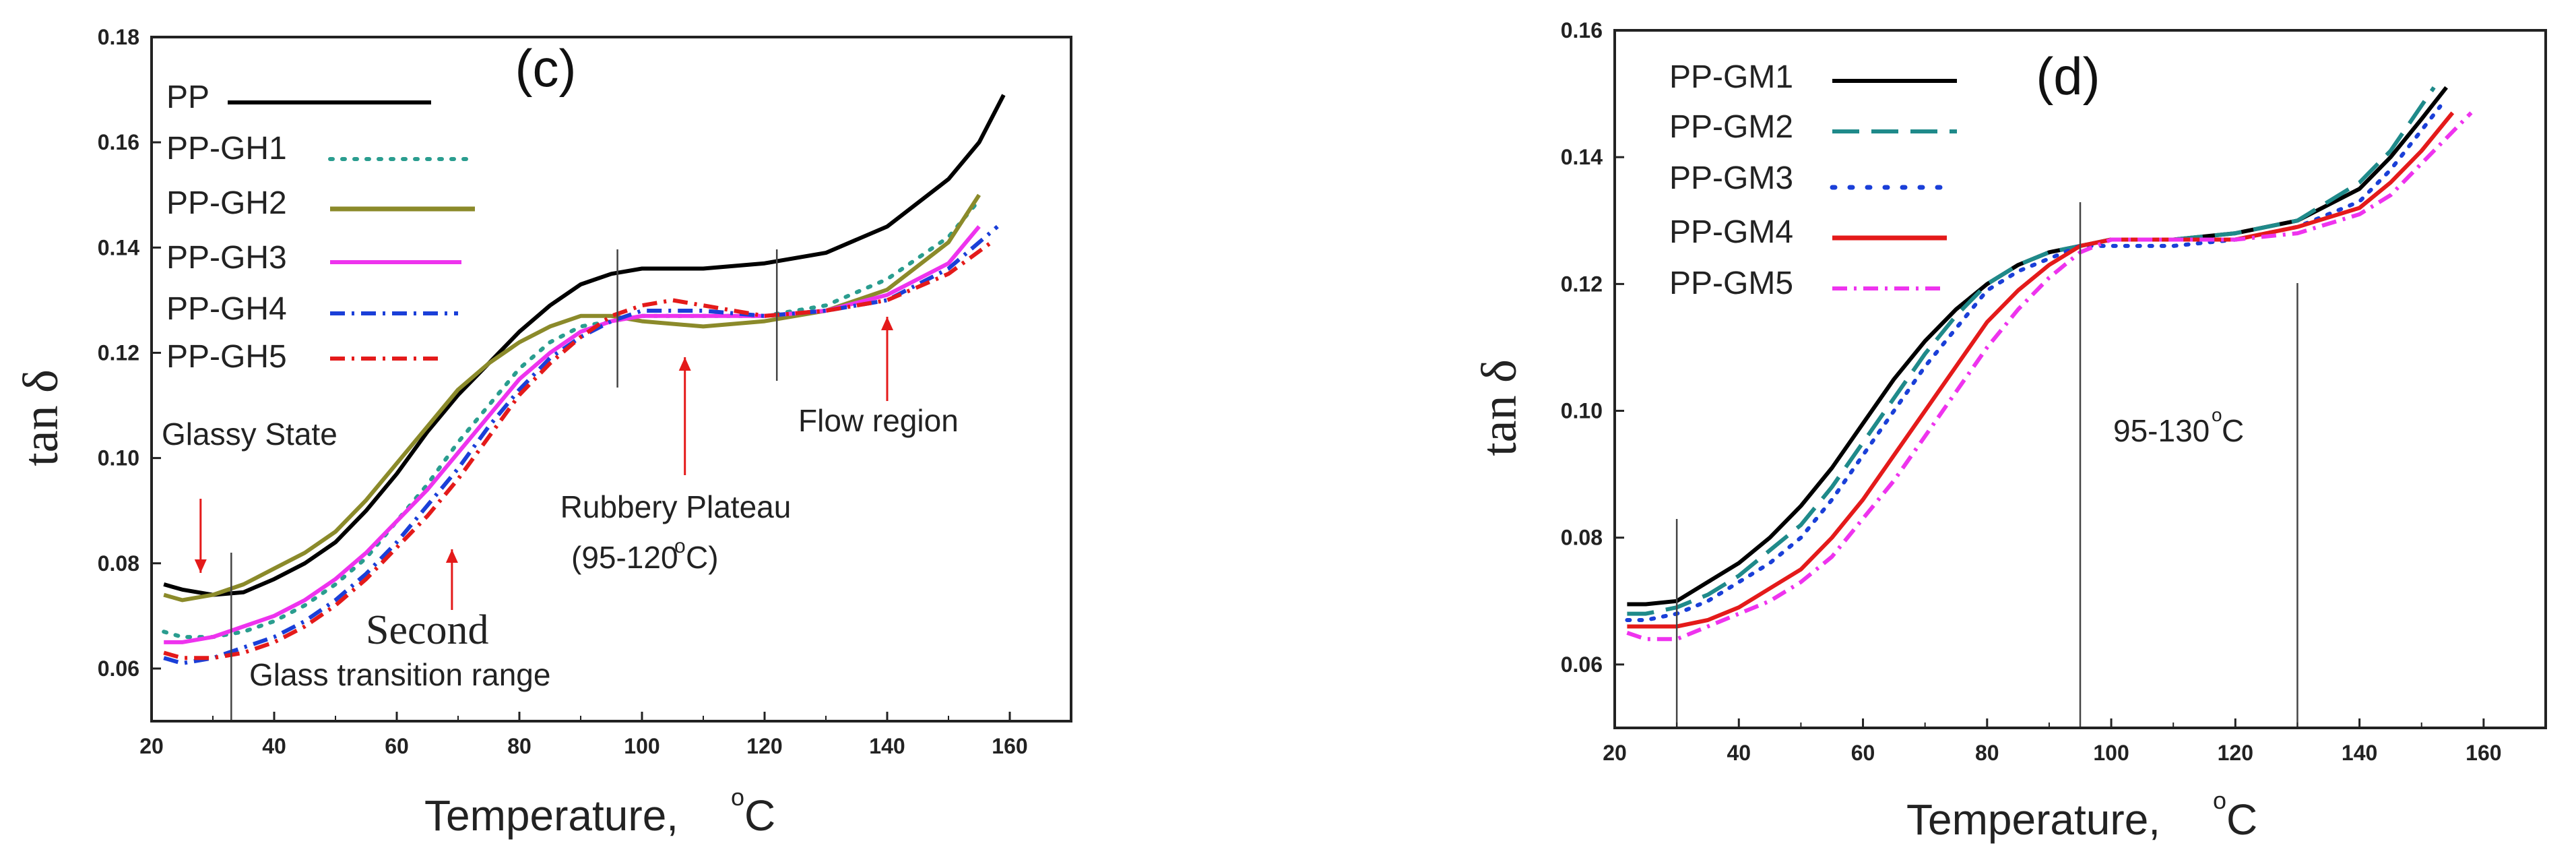  Describe the element at coordinates (583, 735) in the screenshot. I see `panel-c-x-ticks: 20 40 60 80 100 120 140 160` at that location.